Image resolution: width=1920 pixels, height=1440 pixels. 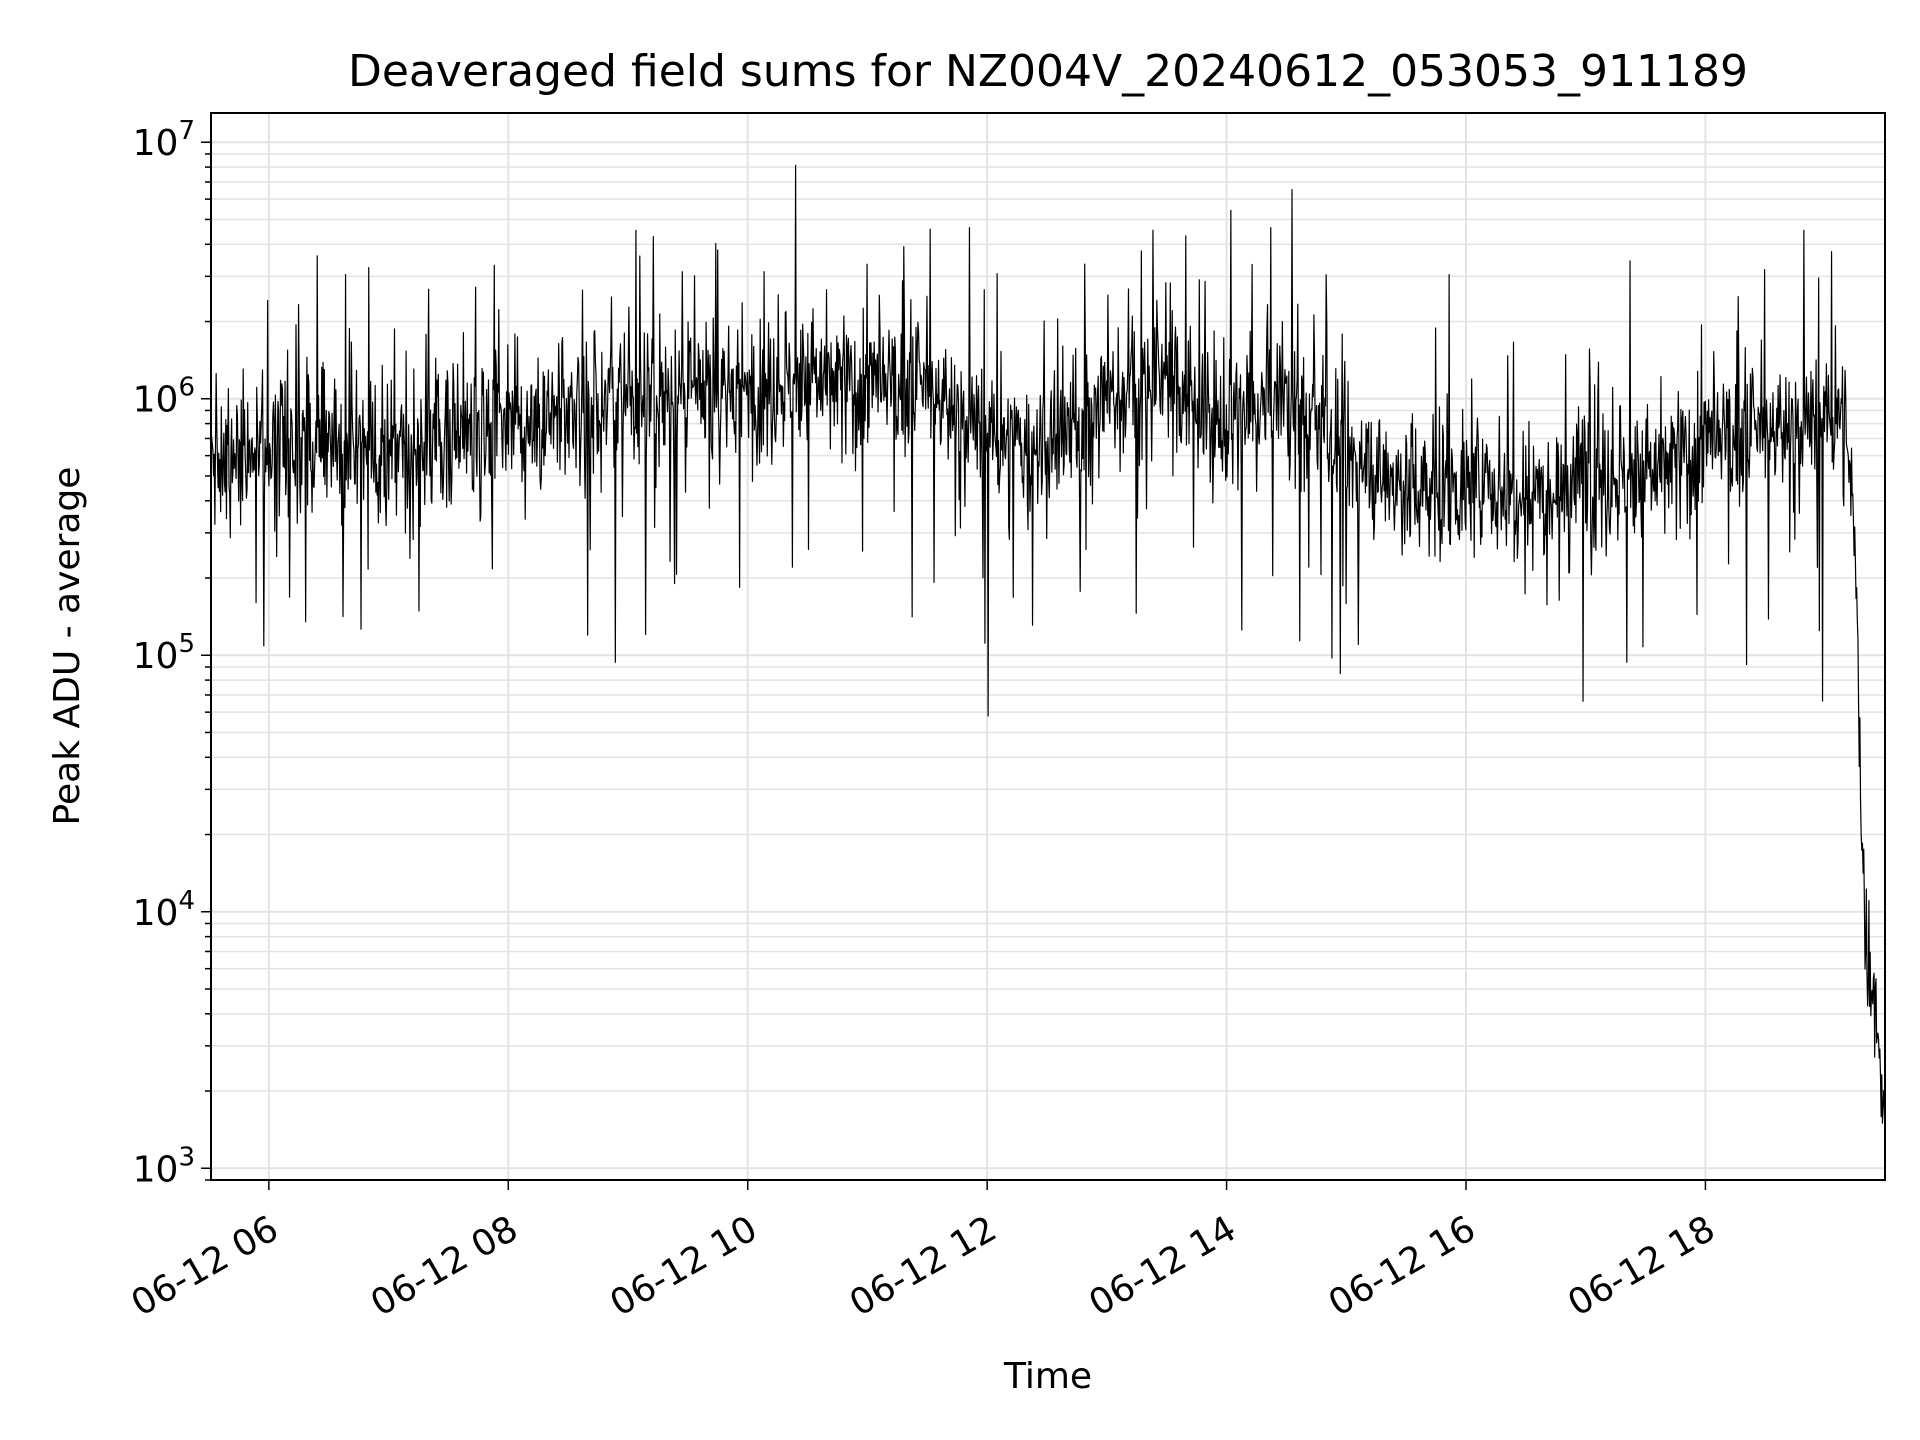 I want to click on x-axis-label: Time, so click(x=1047, y=1376).